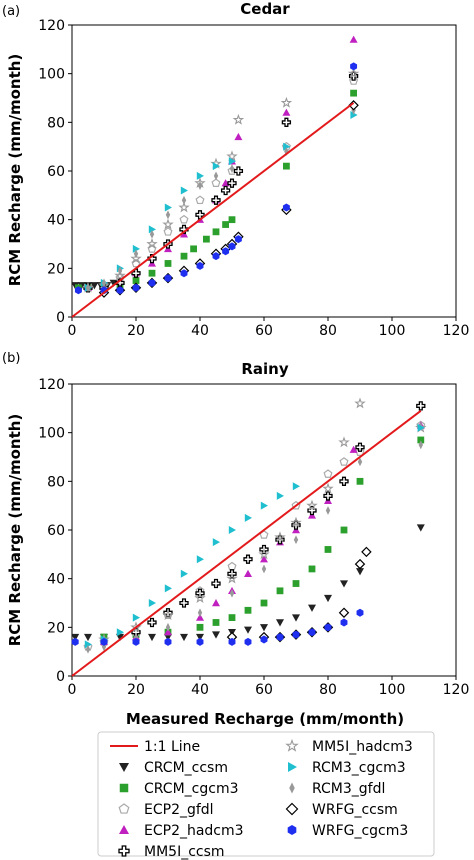 The height and width of the screenshot is (860, 474). I want to click on y-tick-label: 40, so click(56, 580).